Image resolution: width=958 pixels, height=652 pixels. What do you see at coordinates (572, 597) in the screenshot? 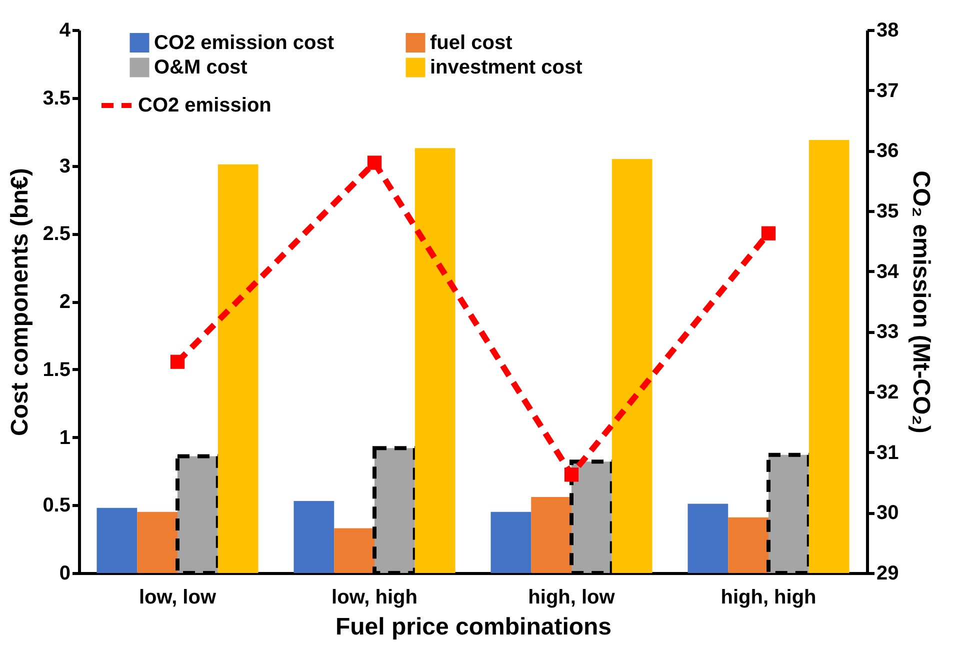
I see `x-tick-label: high, low` at bounding box center [572, 597].